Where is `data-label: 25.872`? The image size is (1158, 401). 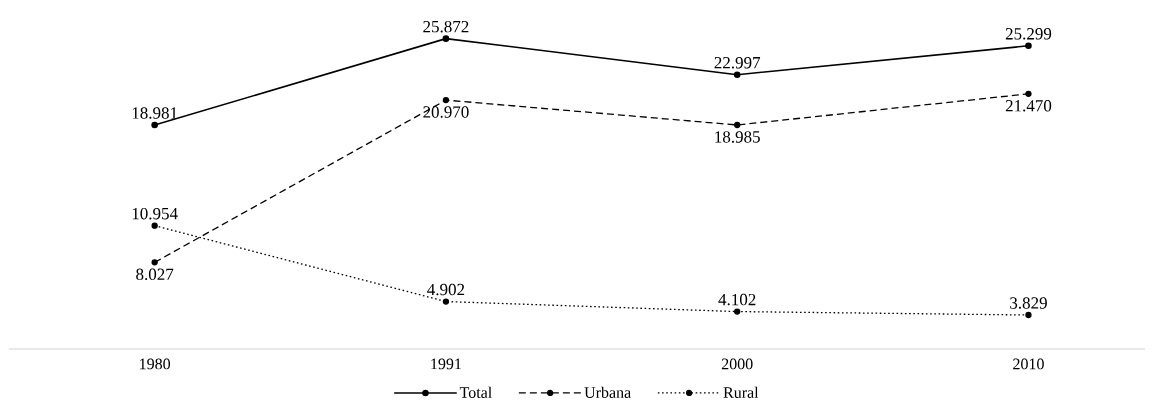 data-label: 25.872 is located at coordinates (446, 26).